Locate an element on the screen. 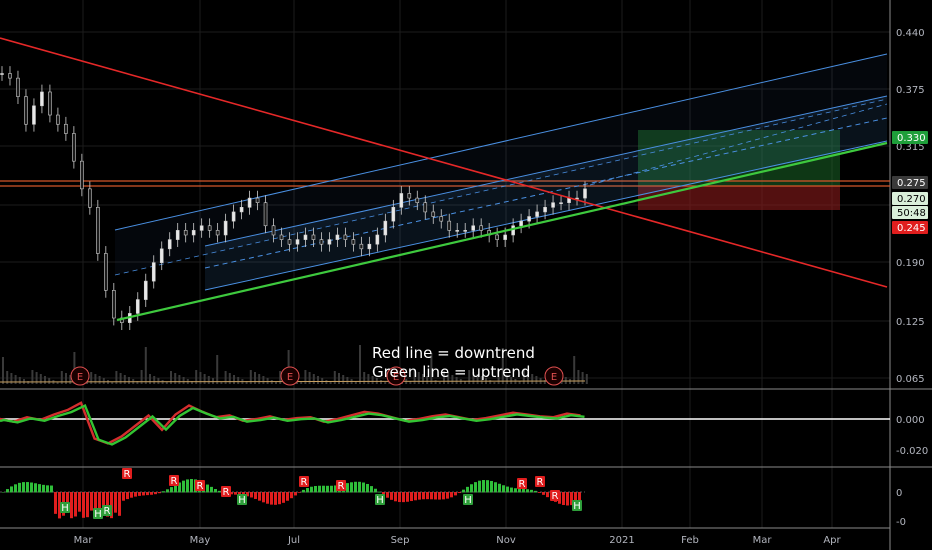  price-badge-label: 0.330 is located at coordinates (911, 138).